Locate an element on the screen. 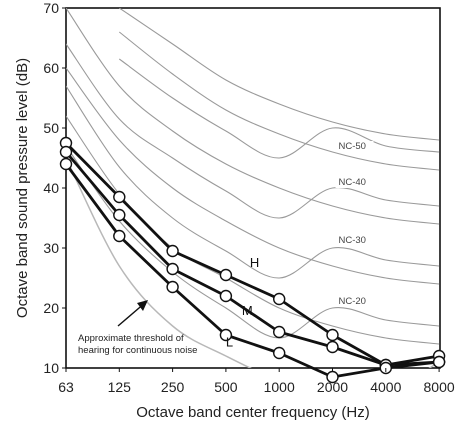 Image resolution: width=459 pixels, height=429 pixels. x-tick-label-8000: 8000 is located at coordinates (439, 387).